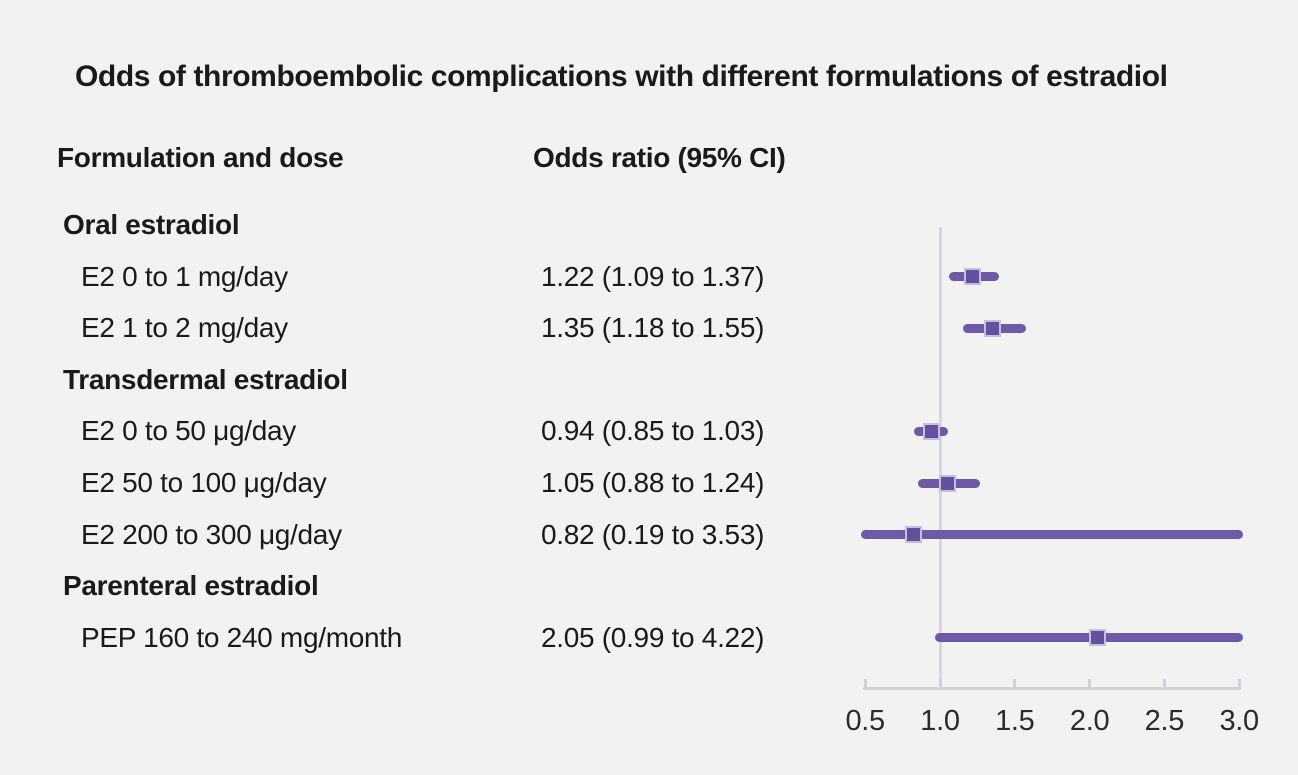 This screenshot has width=1298, height=775. Describe the element at coordinates (200, 157) in the screenshot. I see `column-header-formulation: Formulation and dose` at that location.